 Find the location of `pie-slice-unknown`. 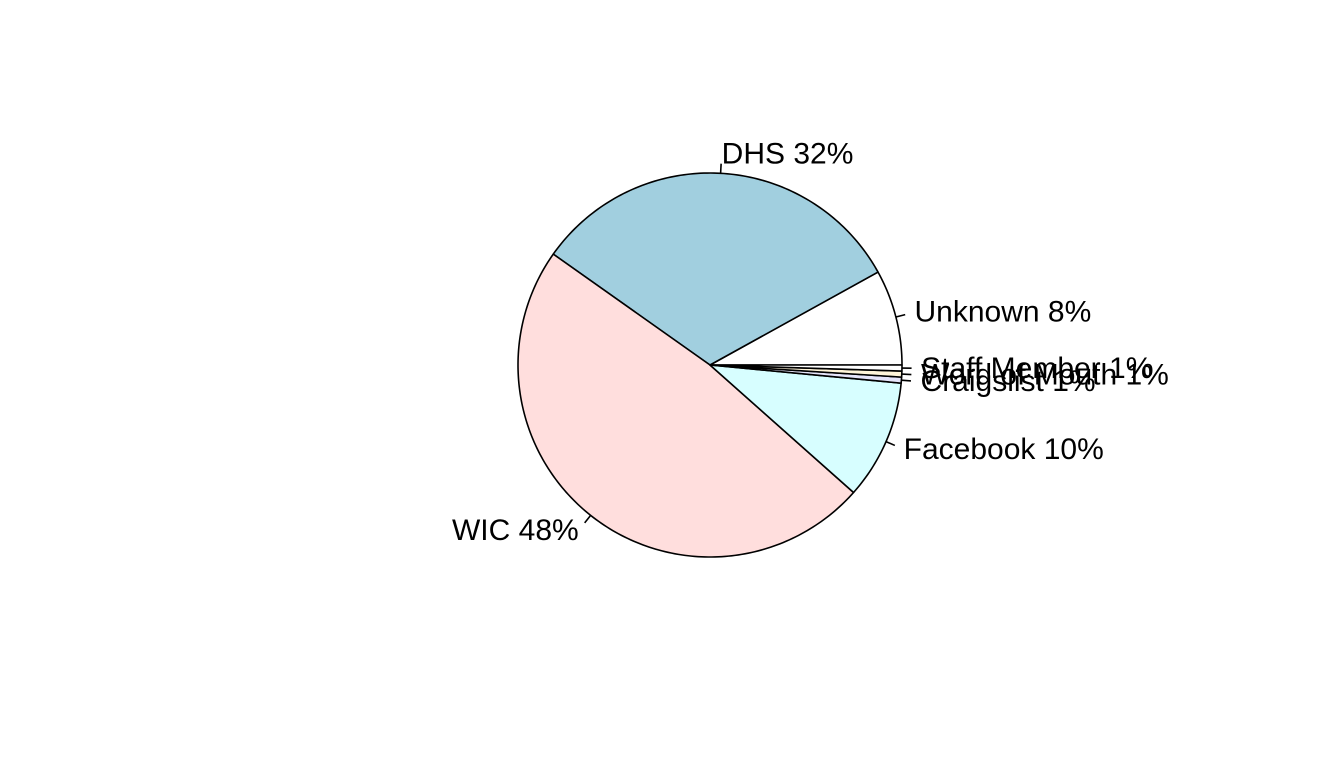

pie-slice-unknown is located at coordinates (806, 318).